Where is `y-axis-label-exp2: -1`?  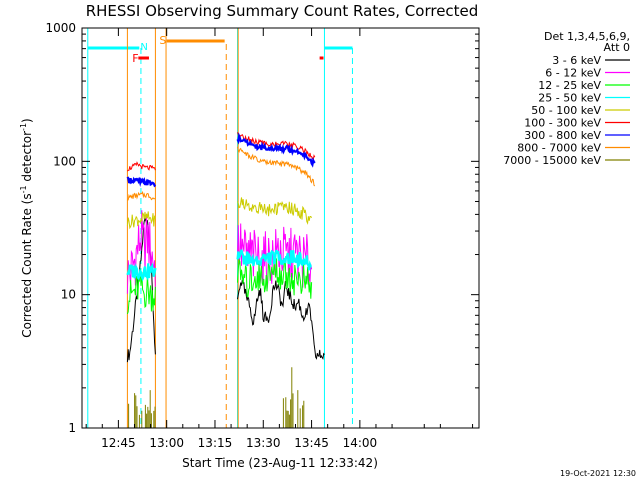
y-axis-label-exp2: -1 is located at coordinates (23, 127).